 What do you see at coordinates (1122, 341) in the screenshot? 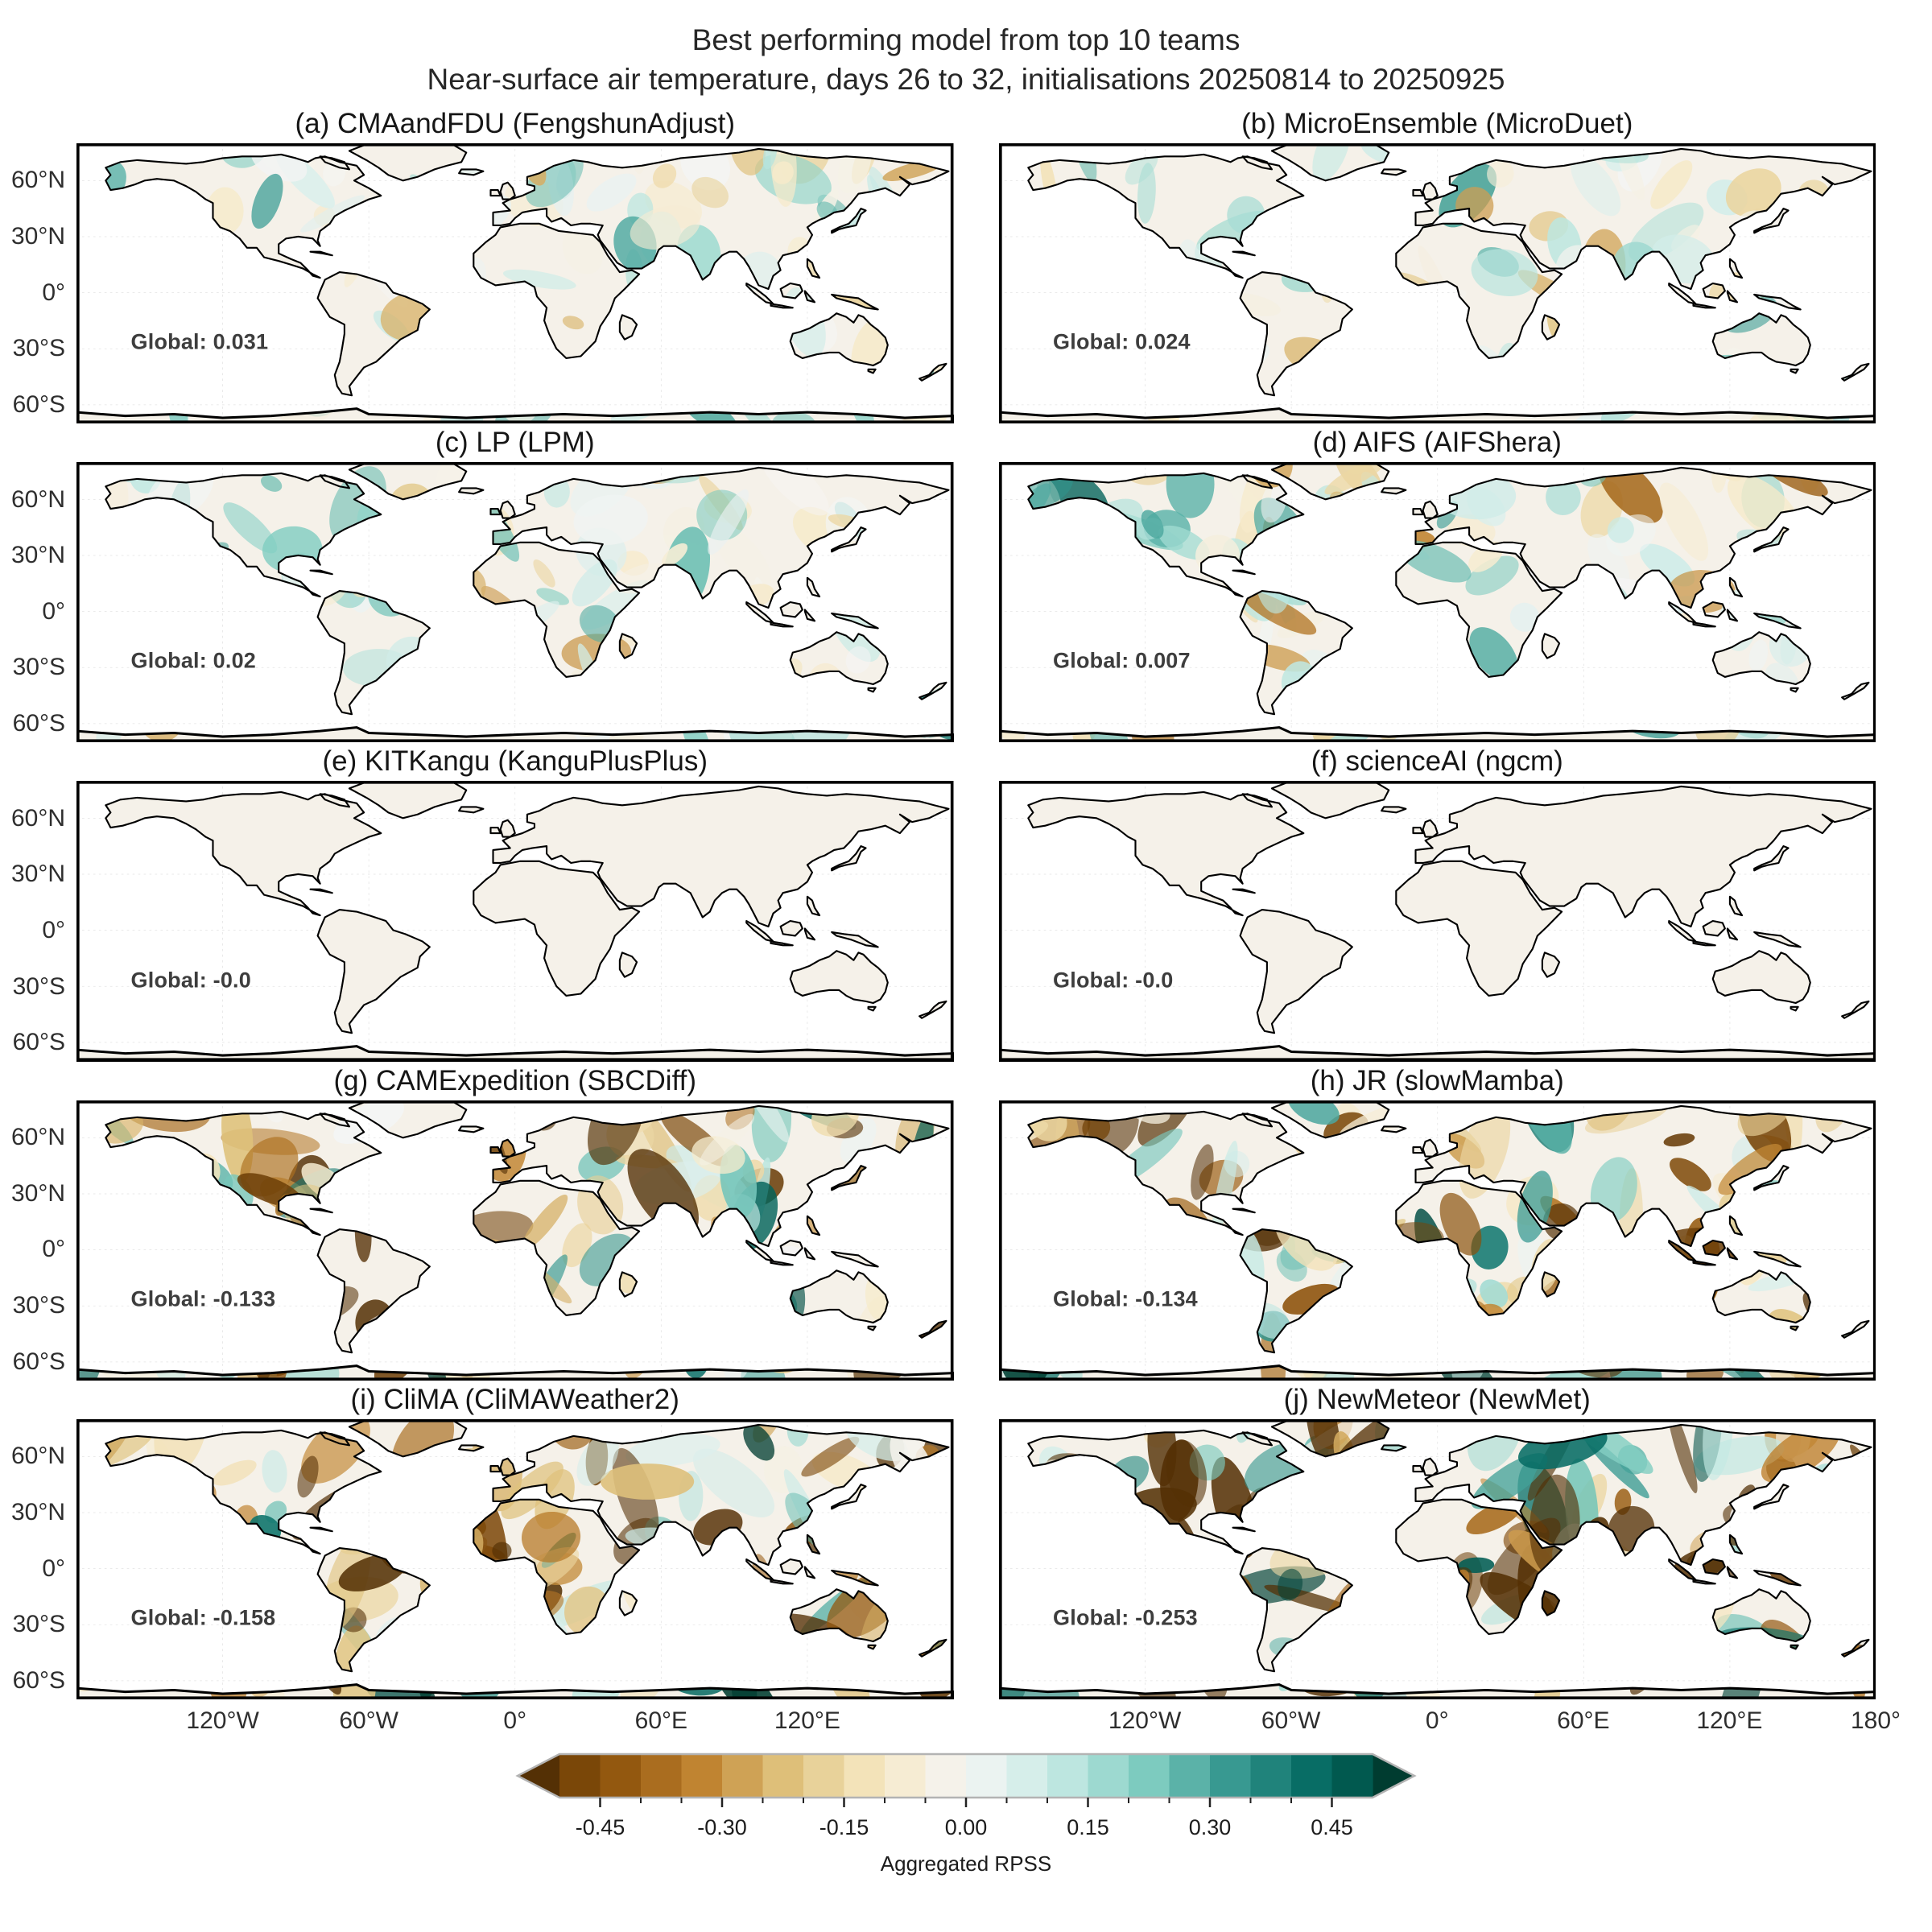
I see `panel-b-global-score: Global: 0.024` at bounding box center [1122, 341].